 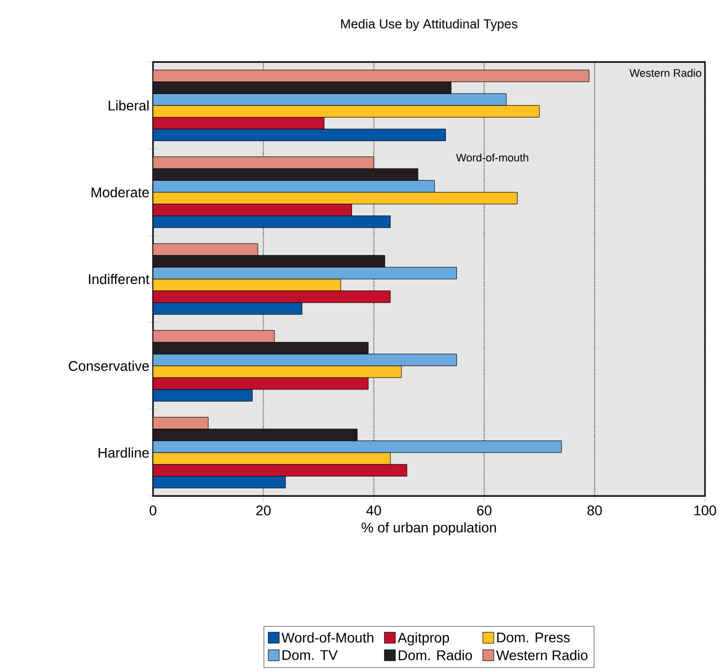 I want to click on annotation: Western Radio, so click(x=665, y=72).